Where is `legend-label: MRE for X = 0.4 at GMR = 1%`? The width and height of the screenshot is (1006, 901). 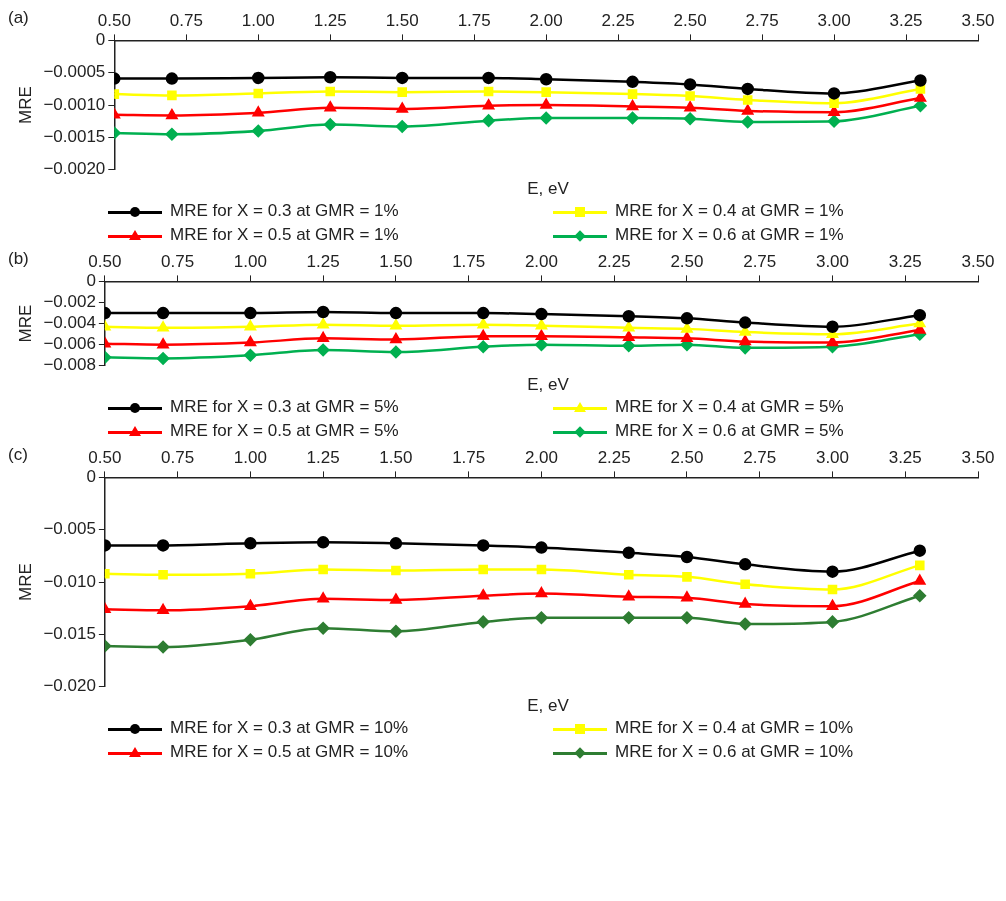 legend-label: MRE for X = 0.4 at GMR = 1% is located at coordinates (729, 210).